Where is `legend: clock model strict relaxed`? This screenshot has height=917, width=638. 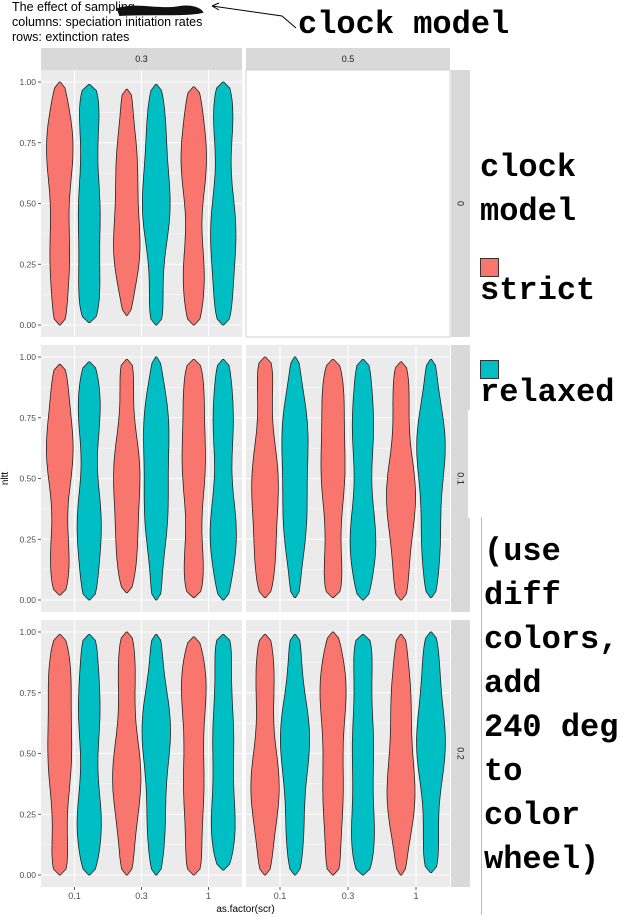 legend: clock model strict relaxed is located at coordinates (559, 296).